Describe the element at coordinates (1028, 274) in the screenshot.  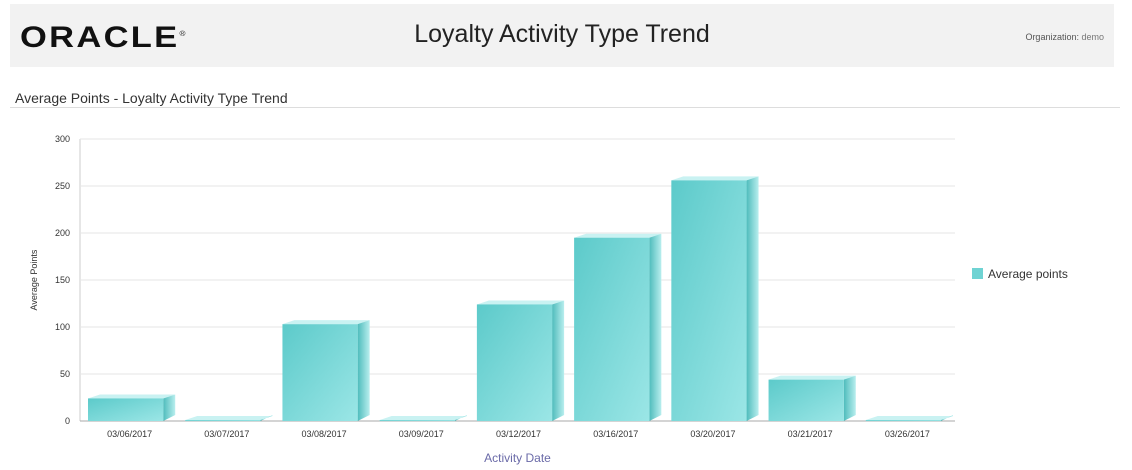
I see `legend-label: Average points` at that location.